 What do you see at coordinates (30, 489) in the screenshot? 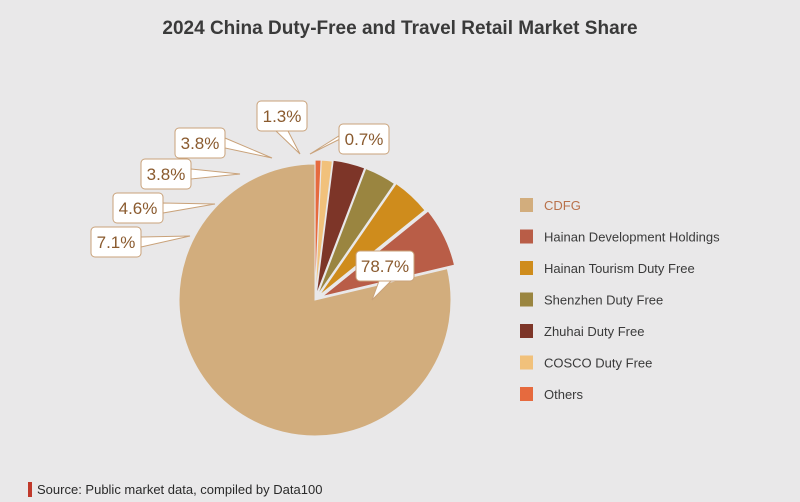
I see `source-marker` at bounding box center [30, 489].